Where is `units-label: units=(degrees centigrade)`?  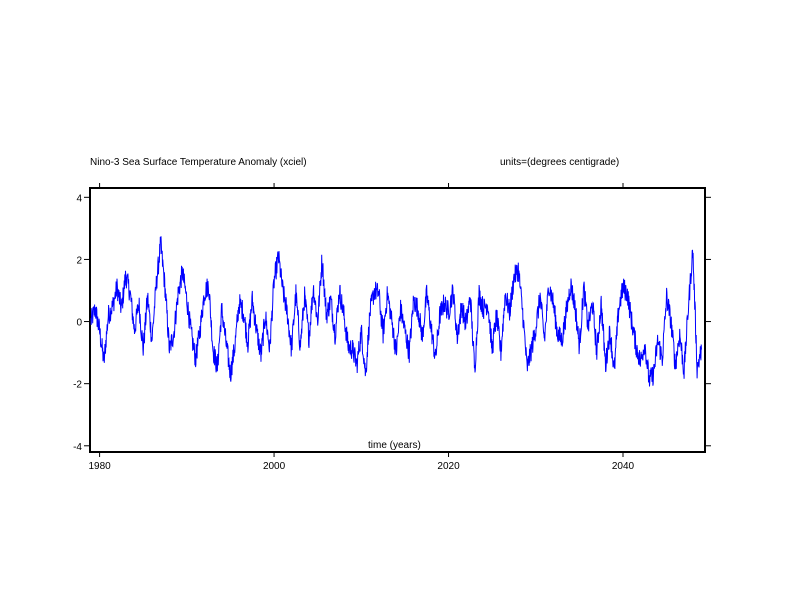
units-label: units=(degrees centigrade) is located at coordinates (560, 162).